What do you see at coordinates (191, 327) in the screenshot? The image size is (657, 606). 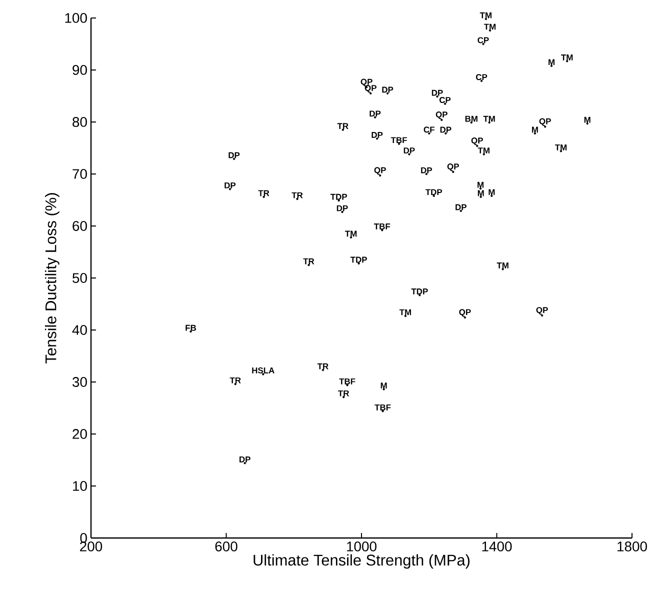 I see `data-label: FB` at bounding box center [191, 327].